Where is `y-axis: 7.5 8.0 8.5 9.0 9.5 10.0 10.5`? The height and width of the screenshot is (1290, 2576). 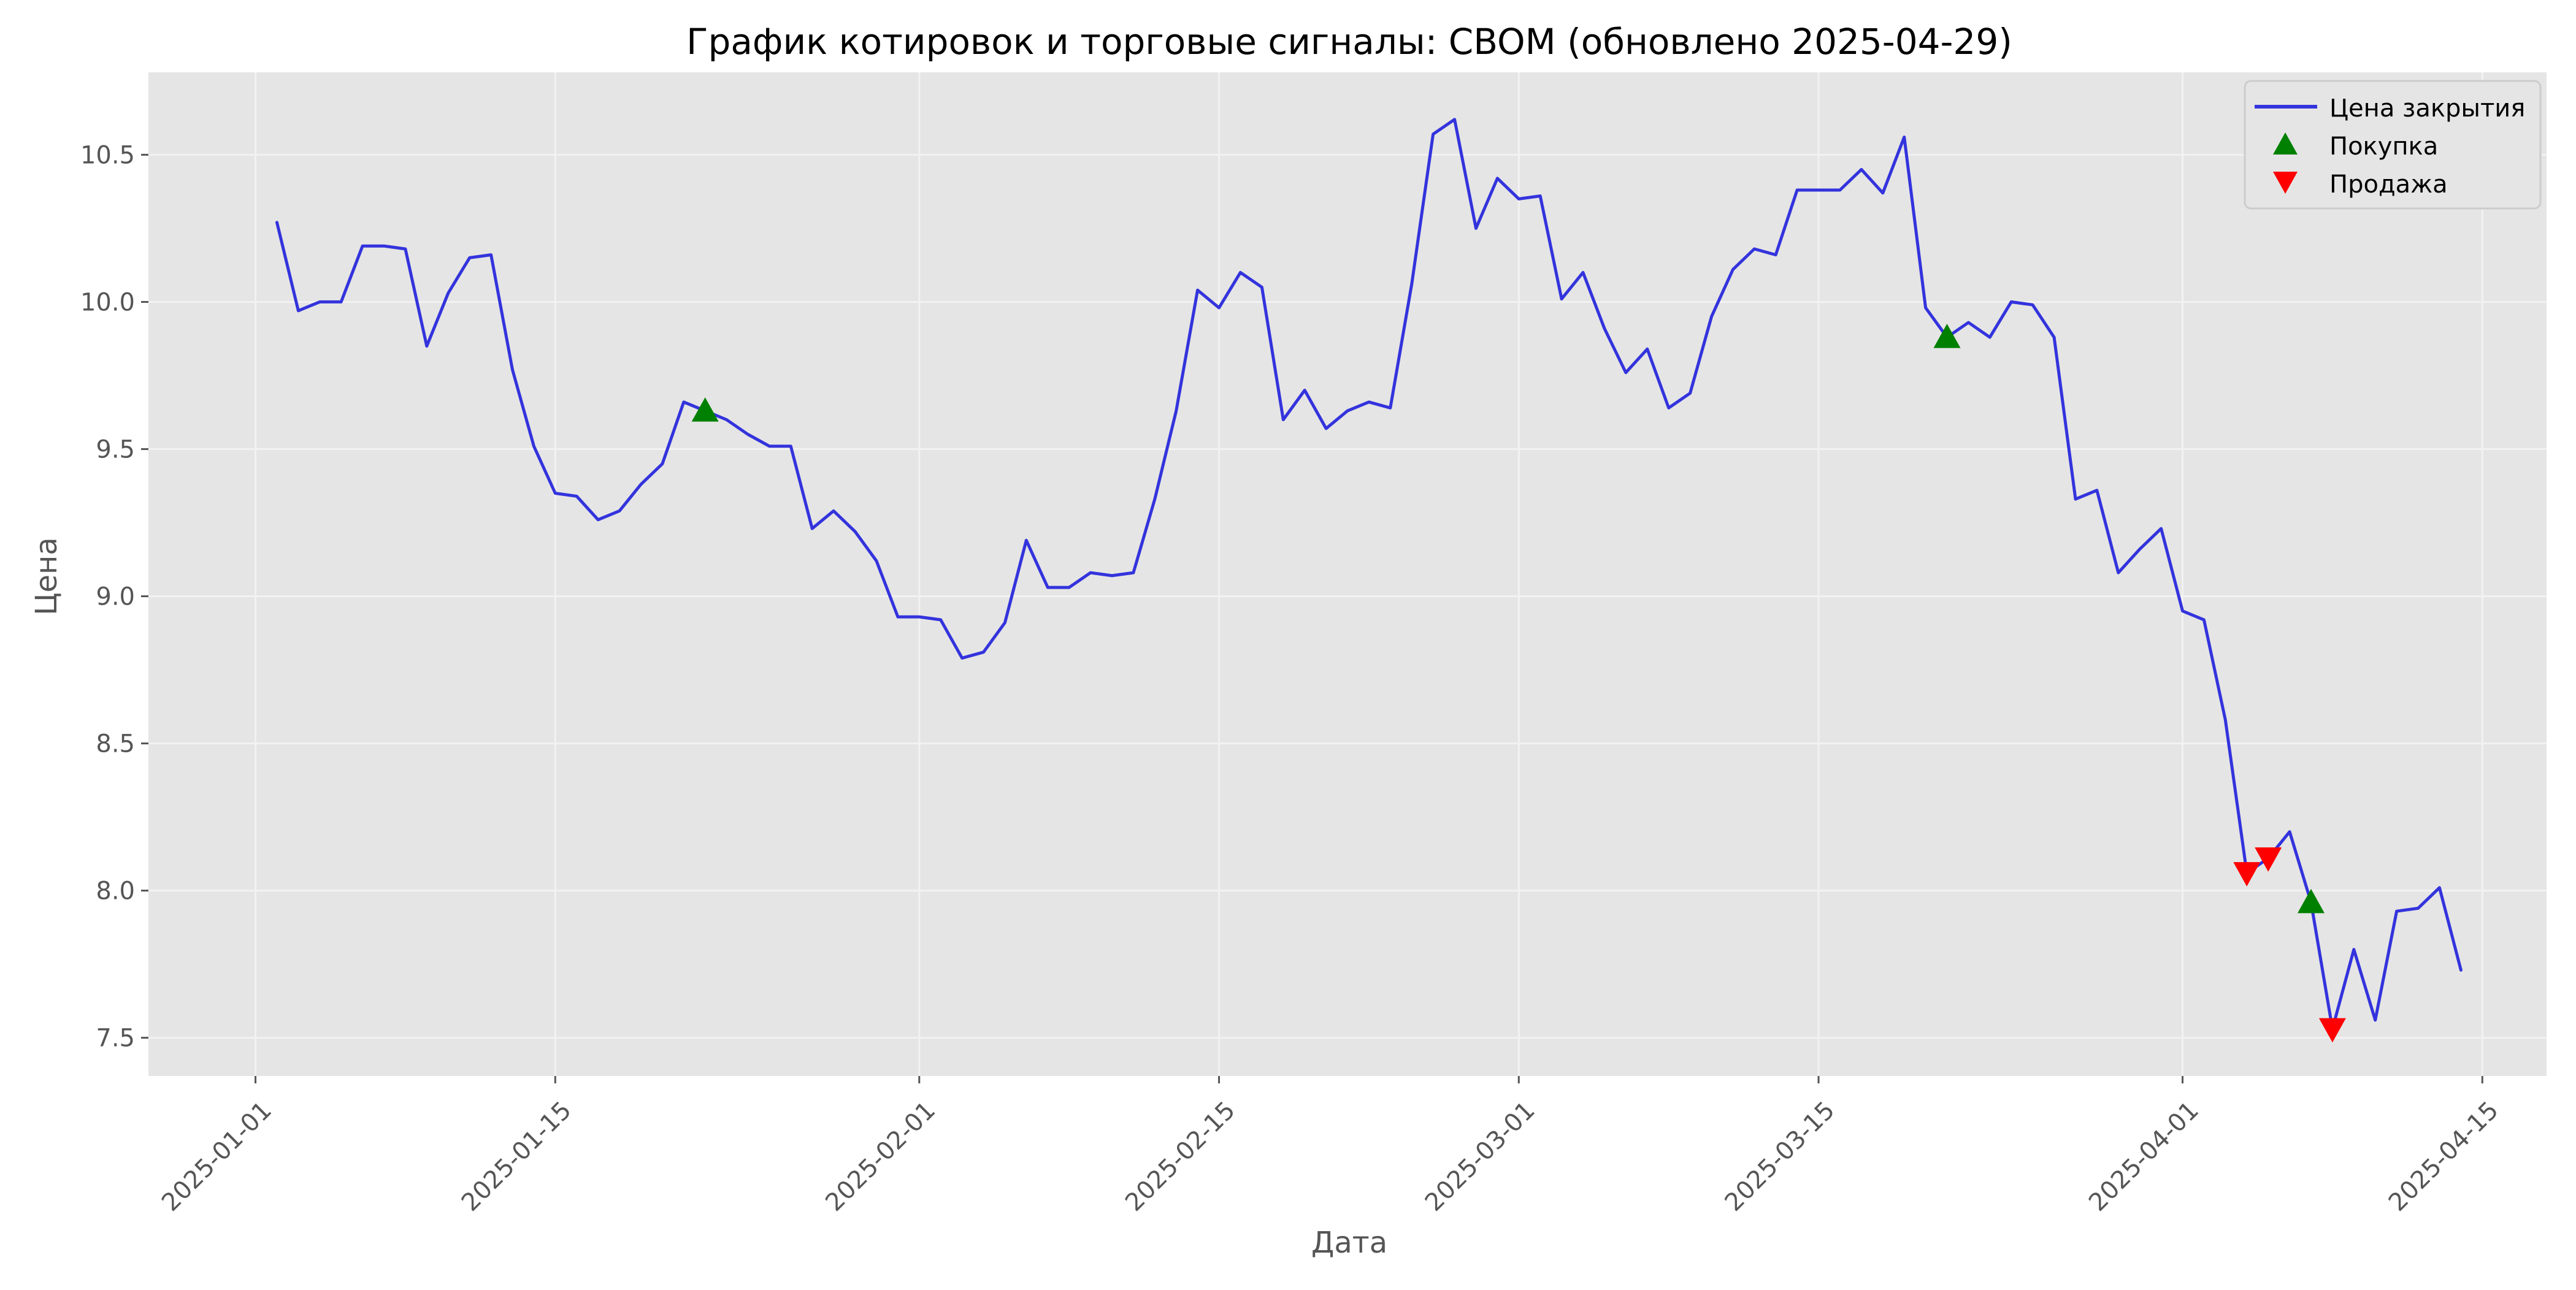 y-axis: 7.5 8.0 8.5 9.0 9.5 10.0 10.5 is located at coordinates (114, 597).